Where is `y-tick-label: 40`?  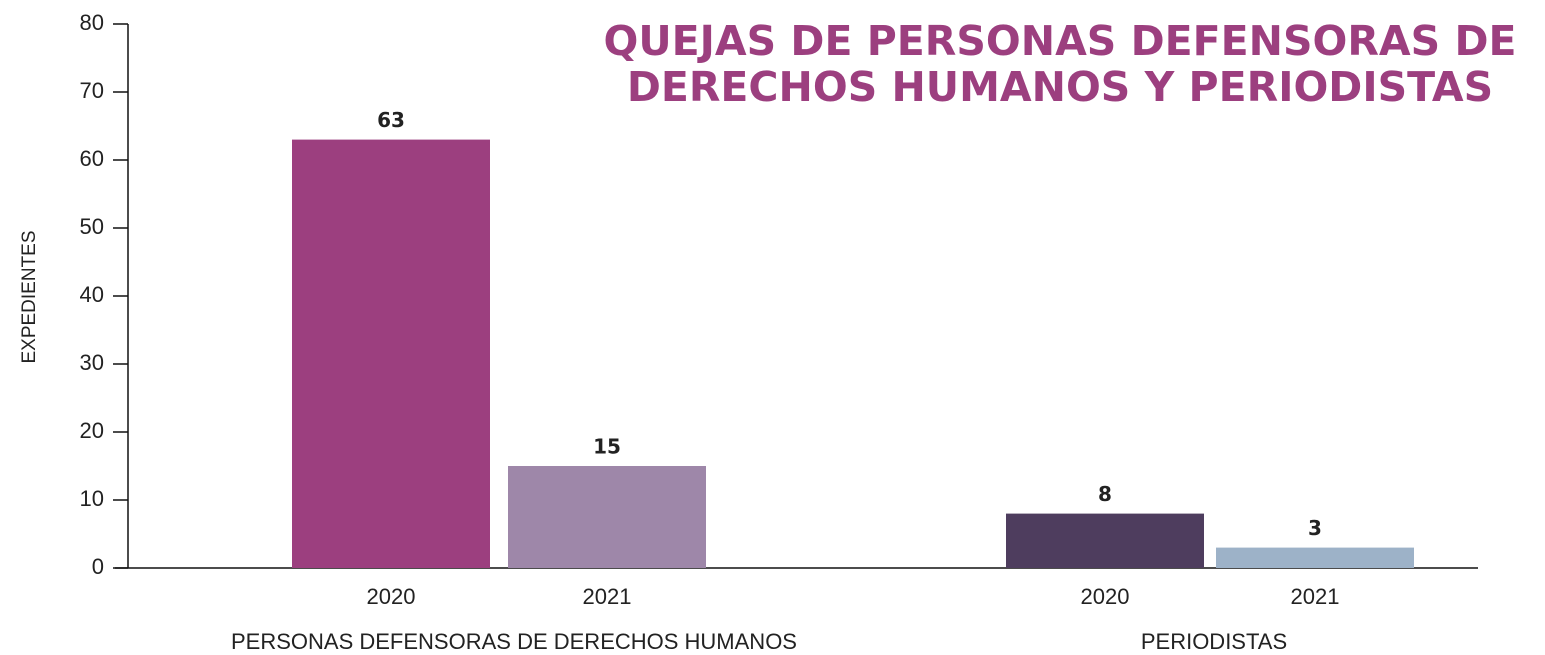
y-tick-label: 40 is located at coordinates (92, 294).